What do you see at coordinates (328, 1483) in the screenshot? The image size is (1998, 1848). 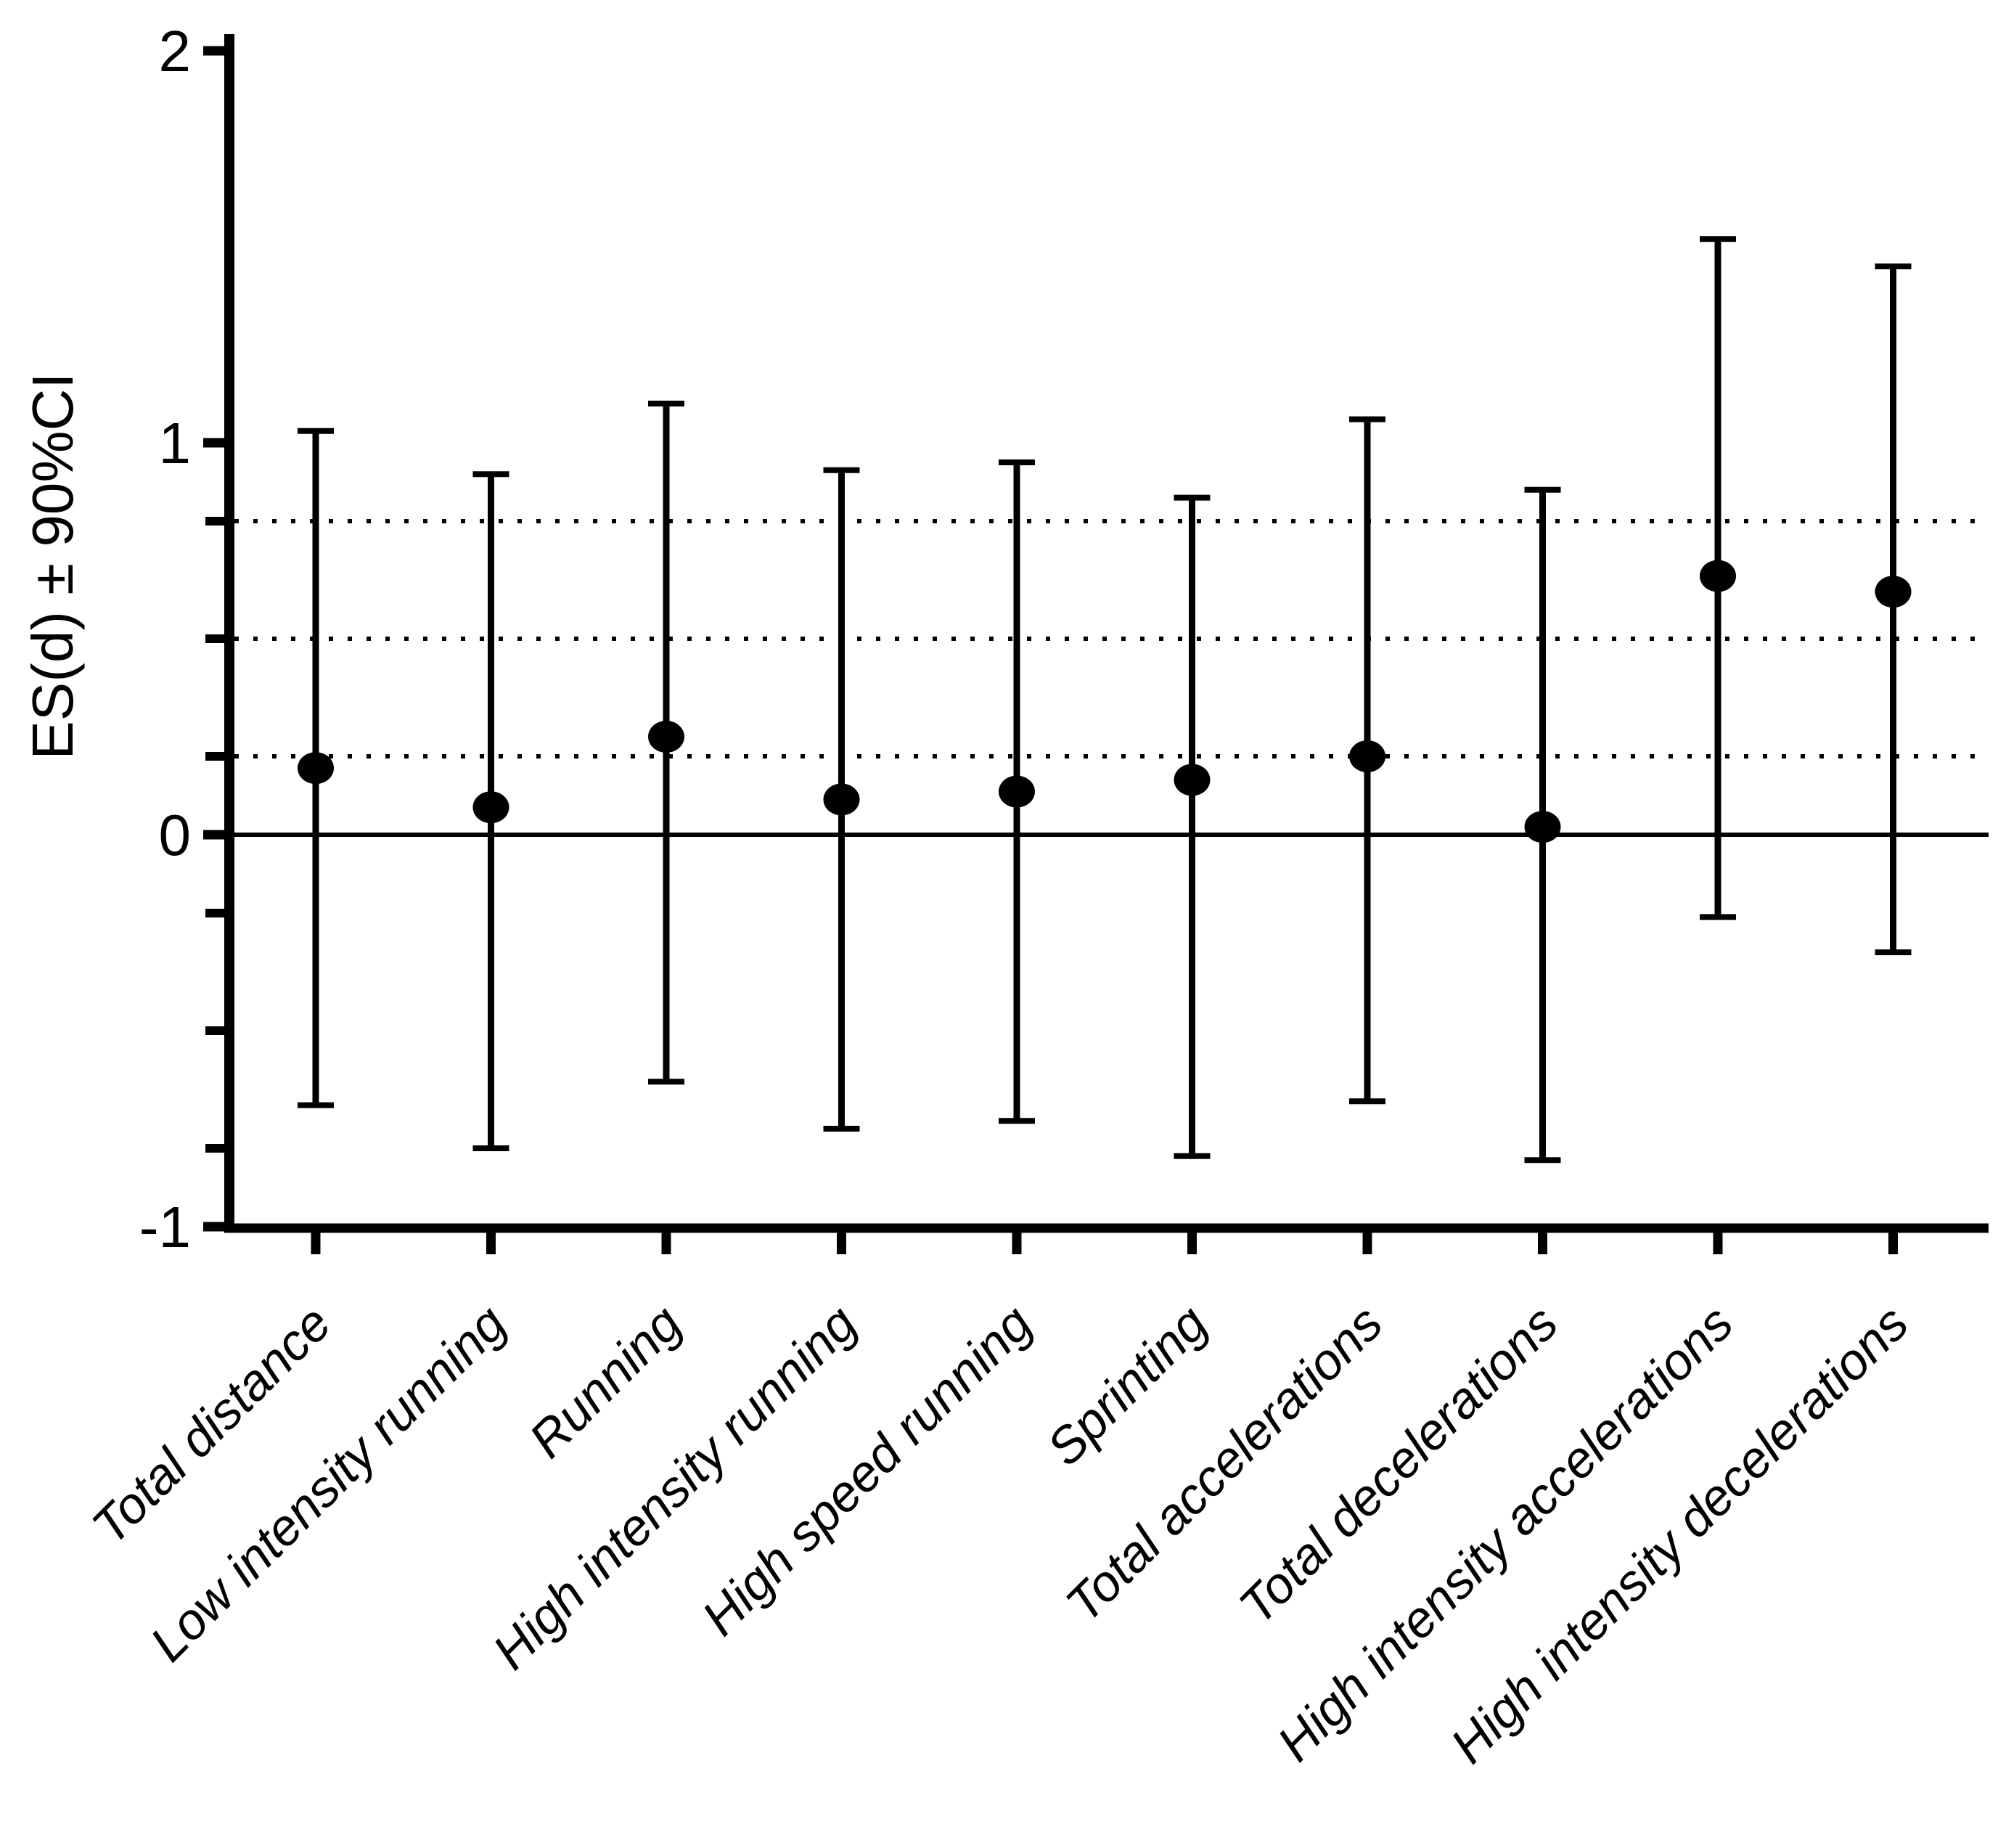 I see `x-category-label: Low intensity running` at bounding box center [328, 1483].